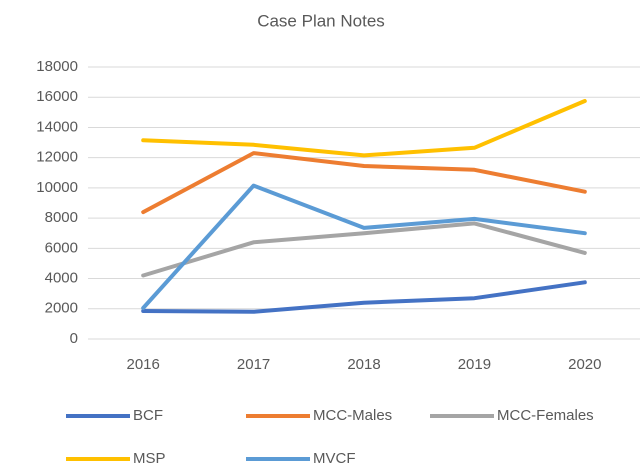 This screenshot has width=642, height=466. What do you see at coordinates (61, 247) in the screenshot?
I see `y-tick-label: 6000` at bounding box center [61, 247].